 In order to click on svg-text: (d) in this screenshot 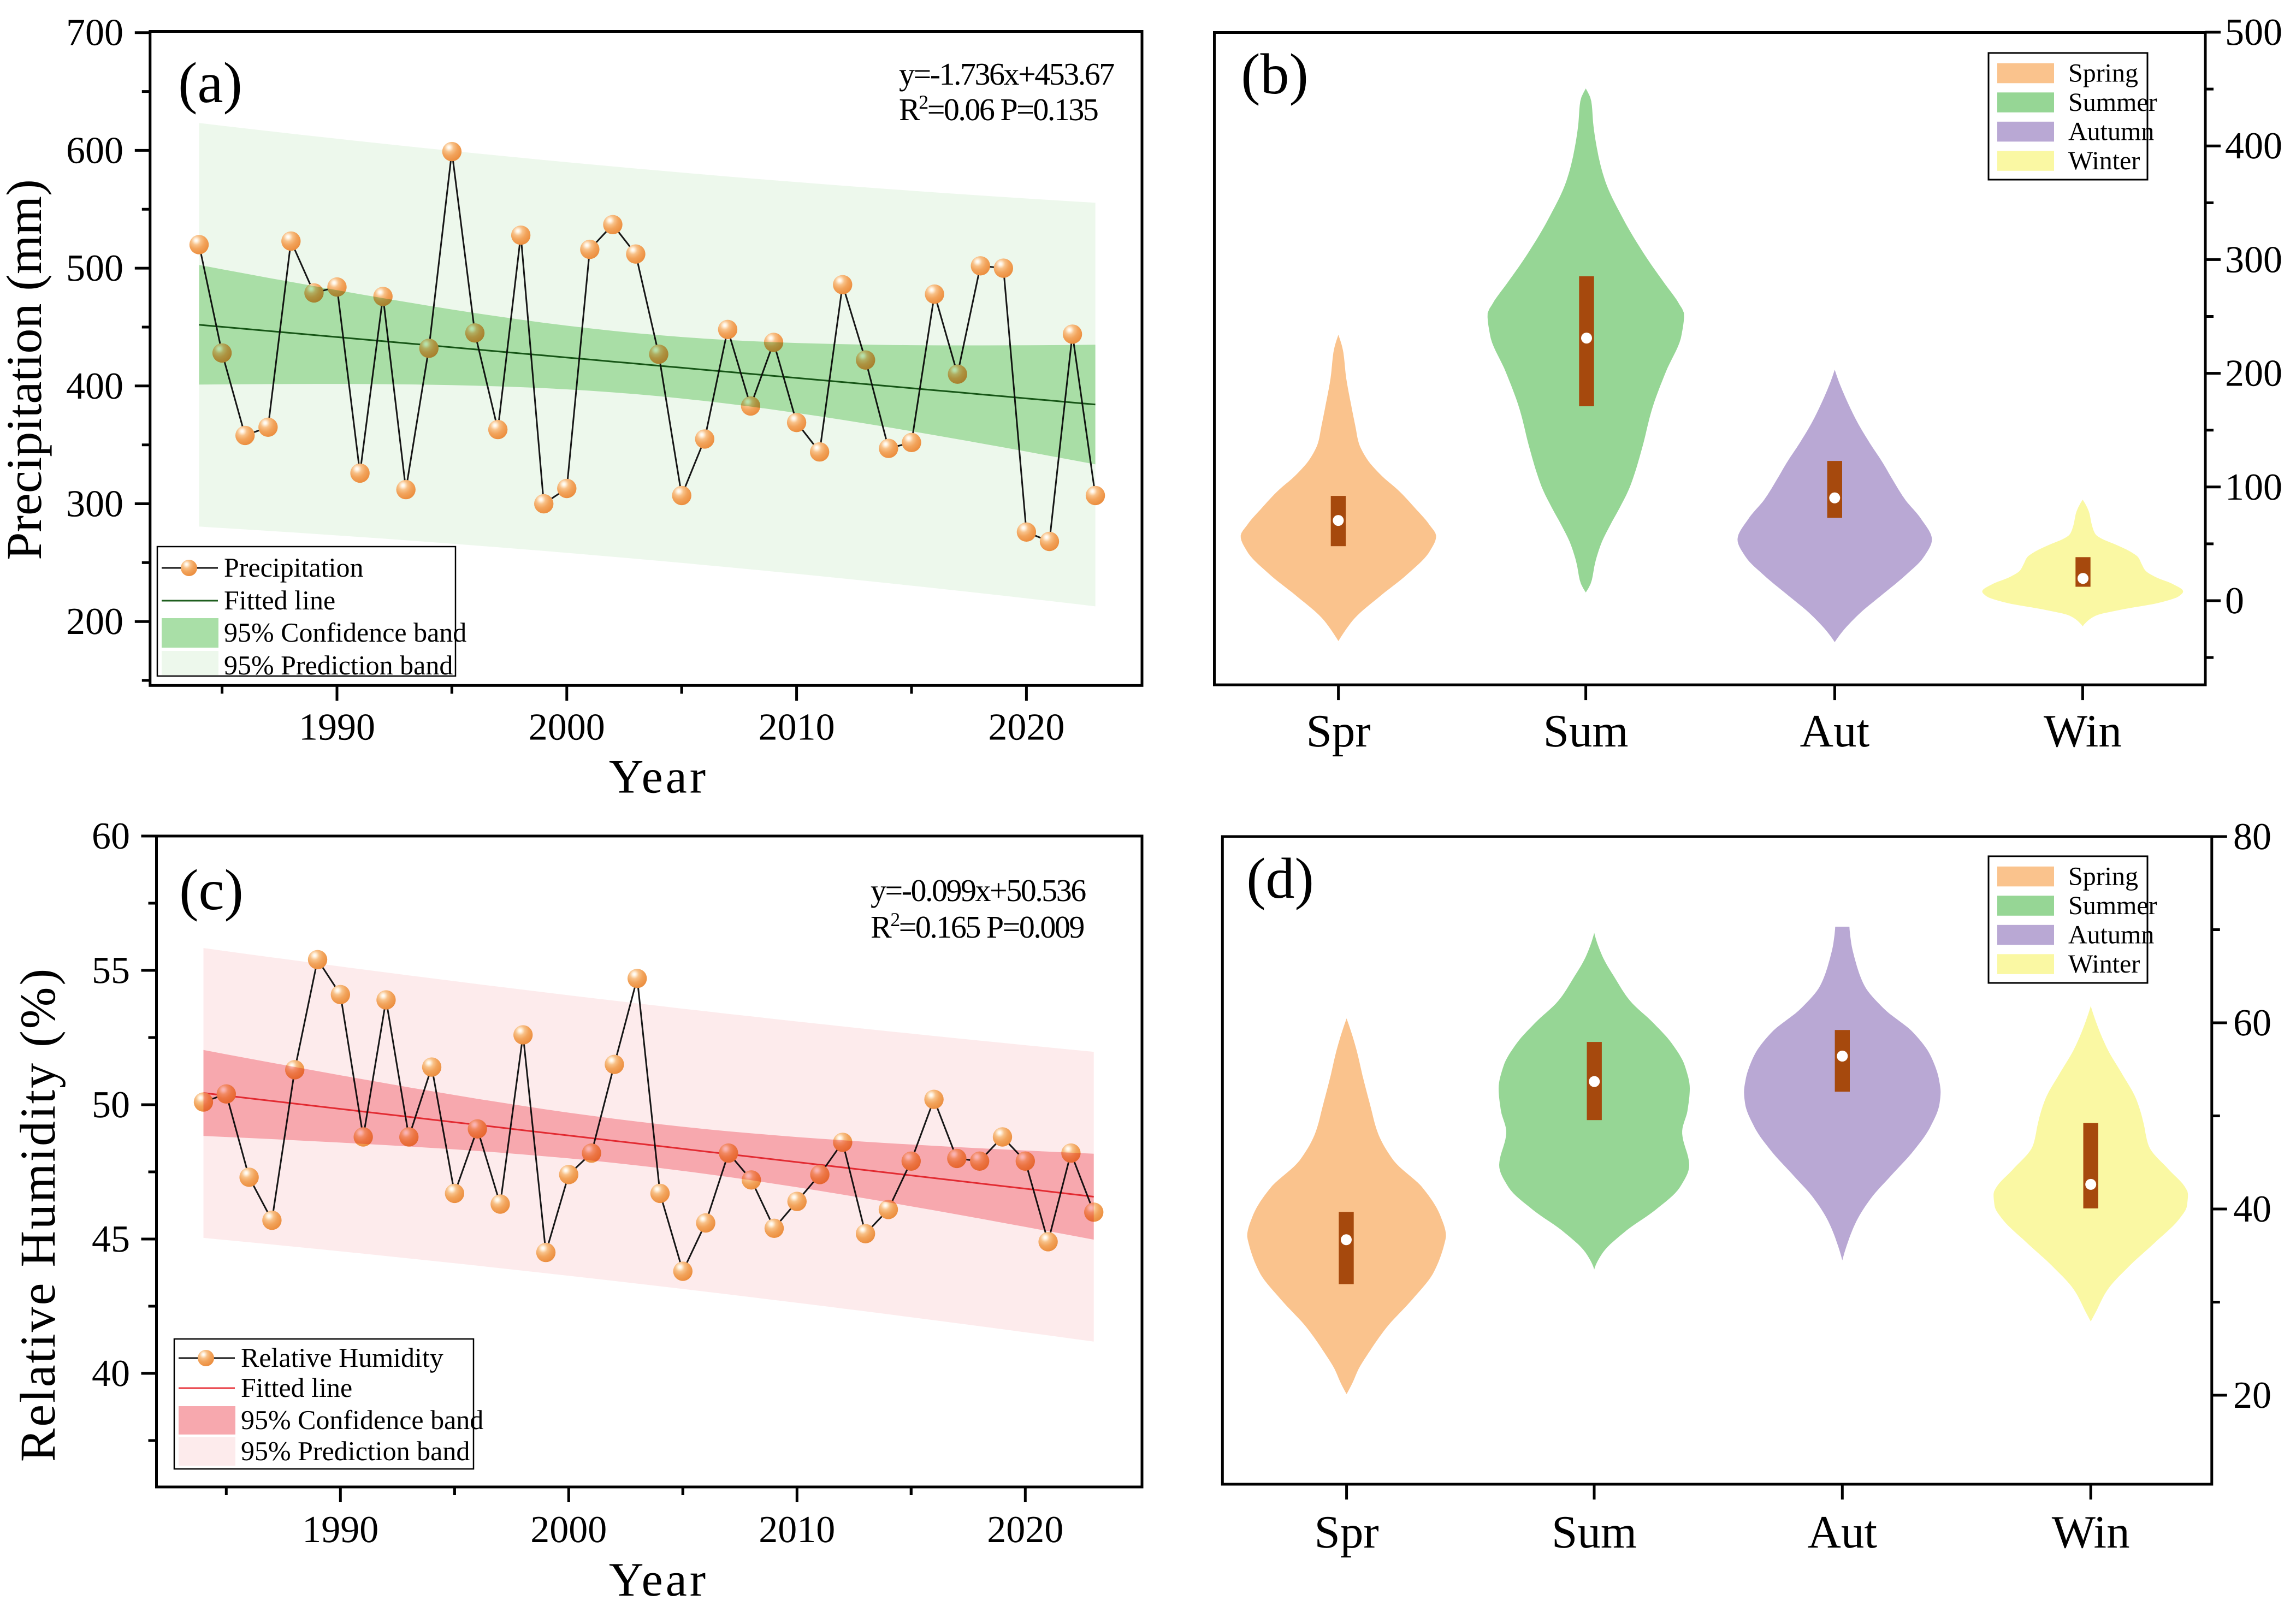, I will do `click(1280, 878)`.